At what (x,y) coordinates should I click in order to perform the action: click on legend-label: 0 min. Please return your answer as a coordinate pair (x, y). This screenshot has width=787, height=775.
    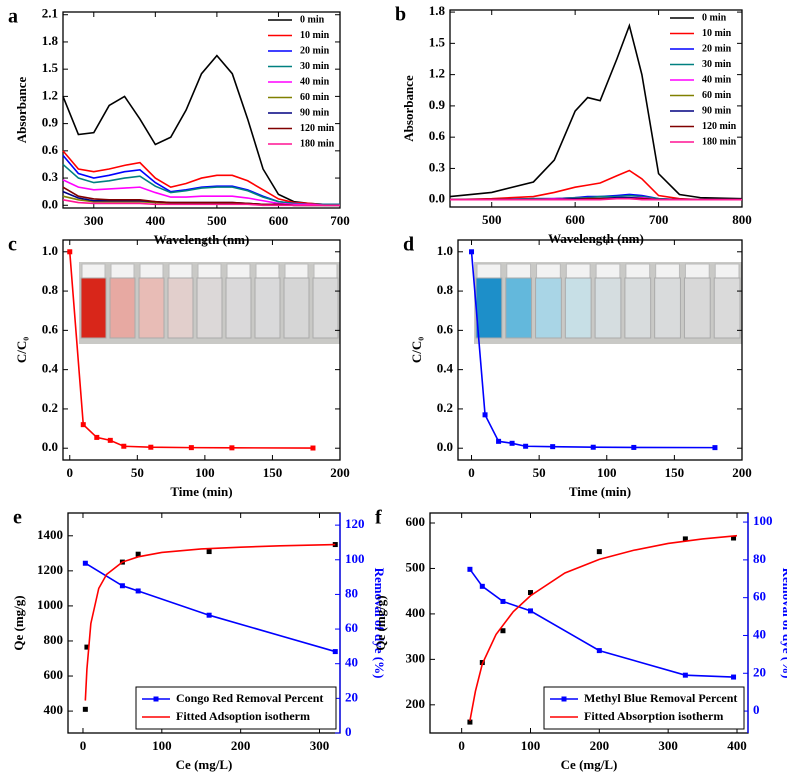
    Looking at the image, I should click on (312, 19).